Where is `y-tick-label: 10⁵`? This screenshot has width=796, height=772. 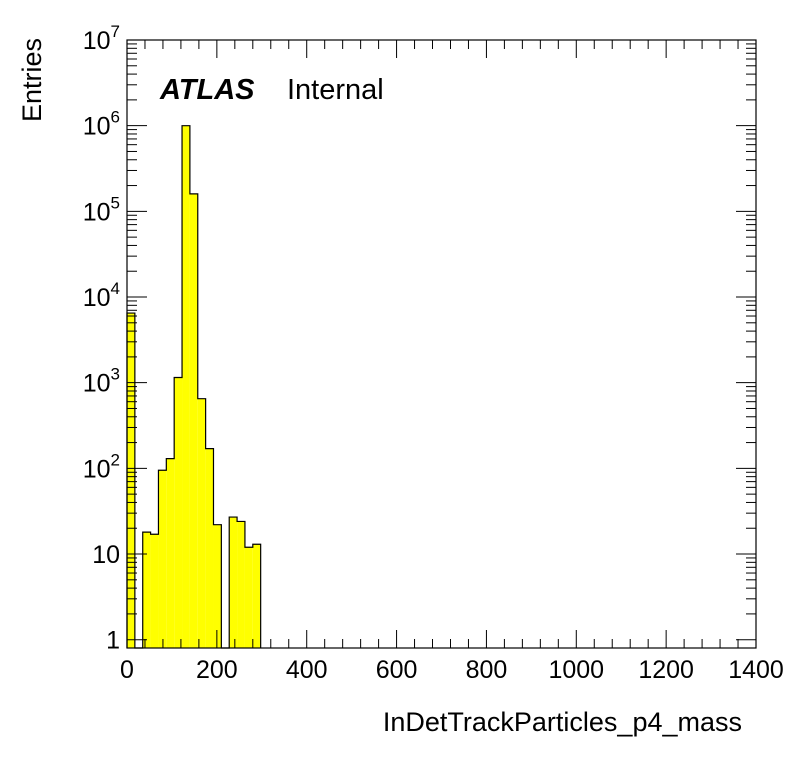 y-tick-label: 10⁵ is located at coordinates (101, 209).